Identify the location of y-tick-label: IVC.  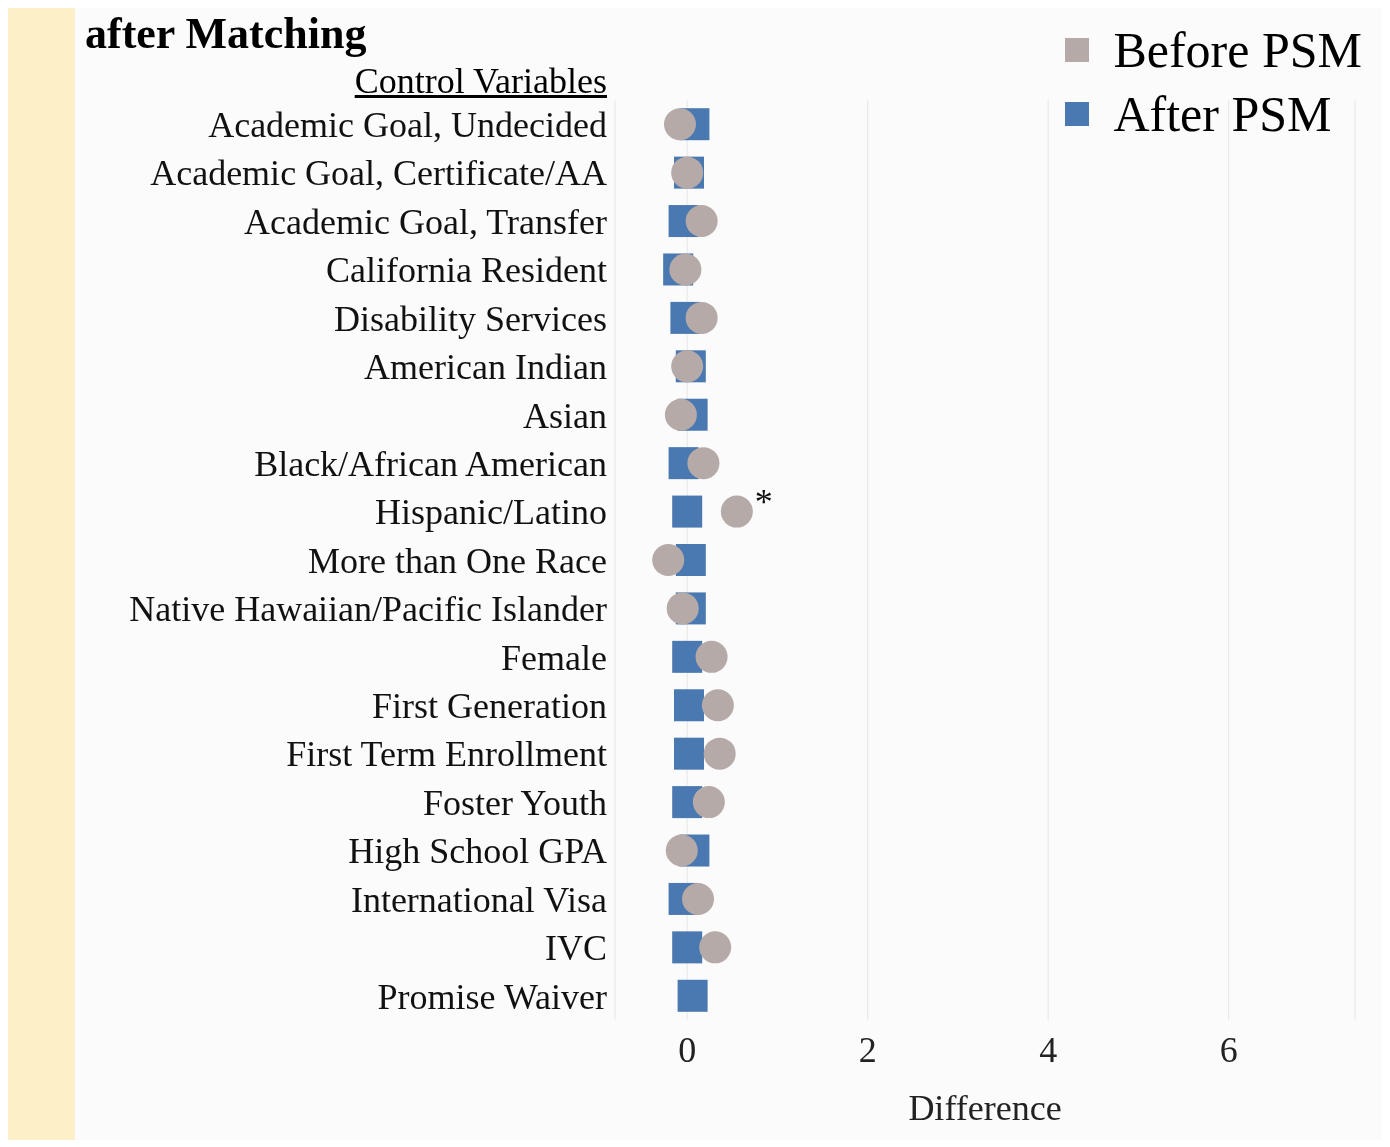
(576, 948).